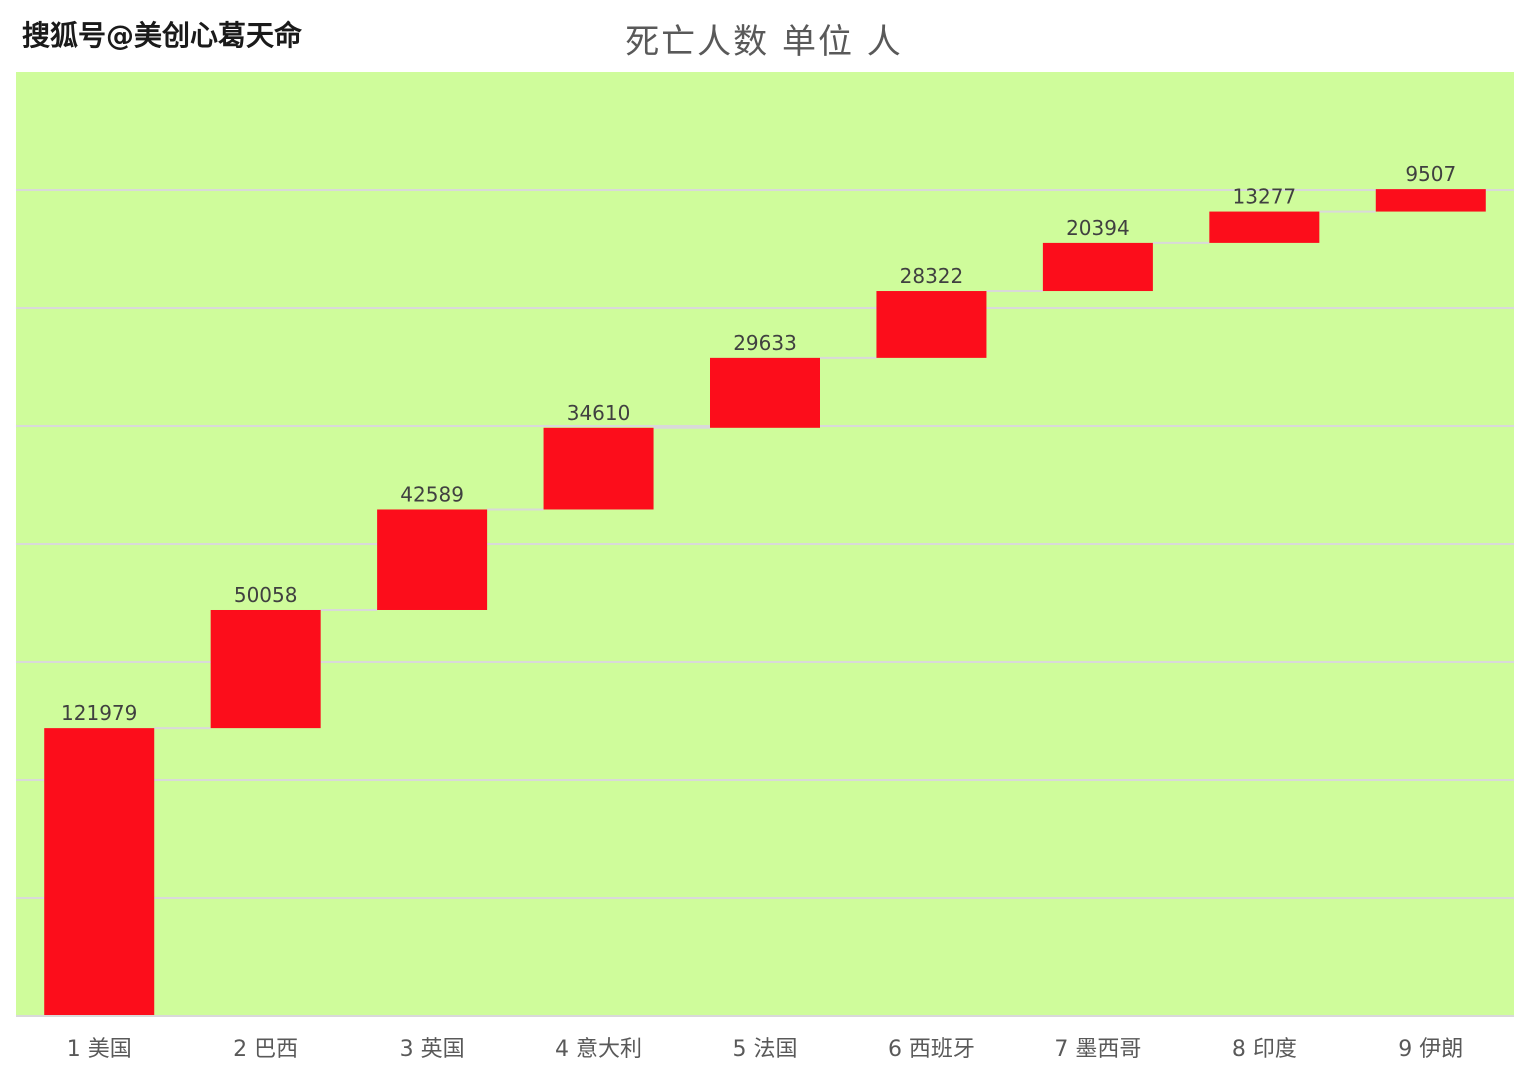 The height and width of the screenshot is (1070, 1528). Describe the element at coordinates (265, 1049) in the screenshot. I see `x-tick-label: 2 巴西` at that location.